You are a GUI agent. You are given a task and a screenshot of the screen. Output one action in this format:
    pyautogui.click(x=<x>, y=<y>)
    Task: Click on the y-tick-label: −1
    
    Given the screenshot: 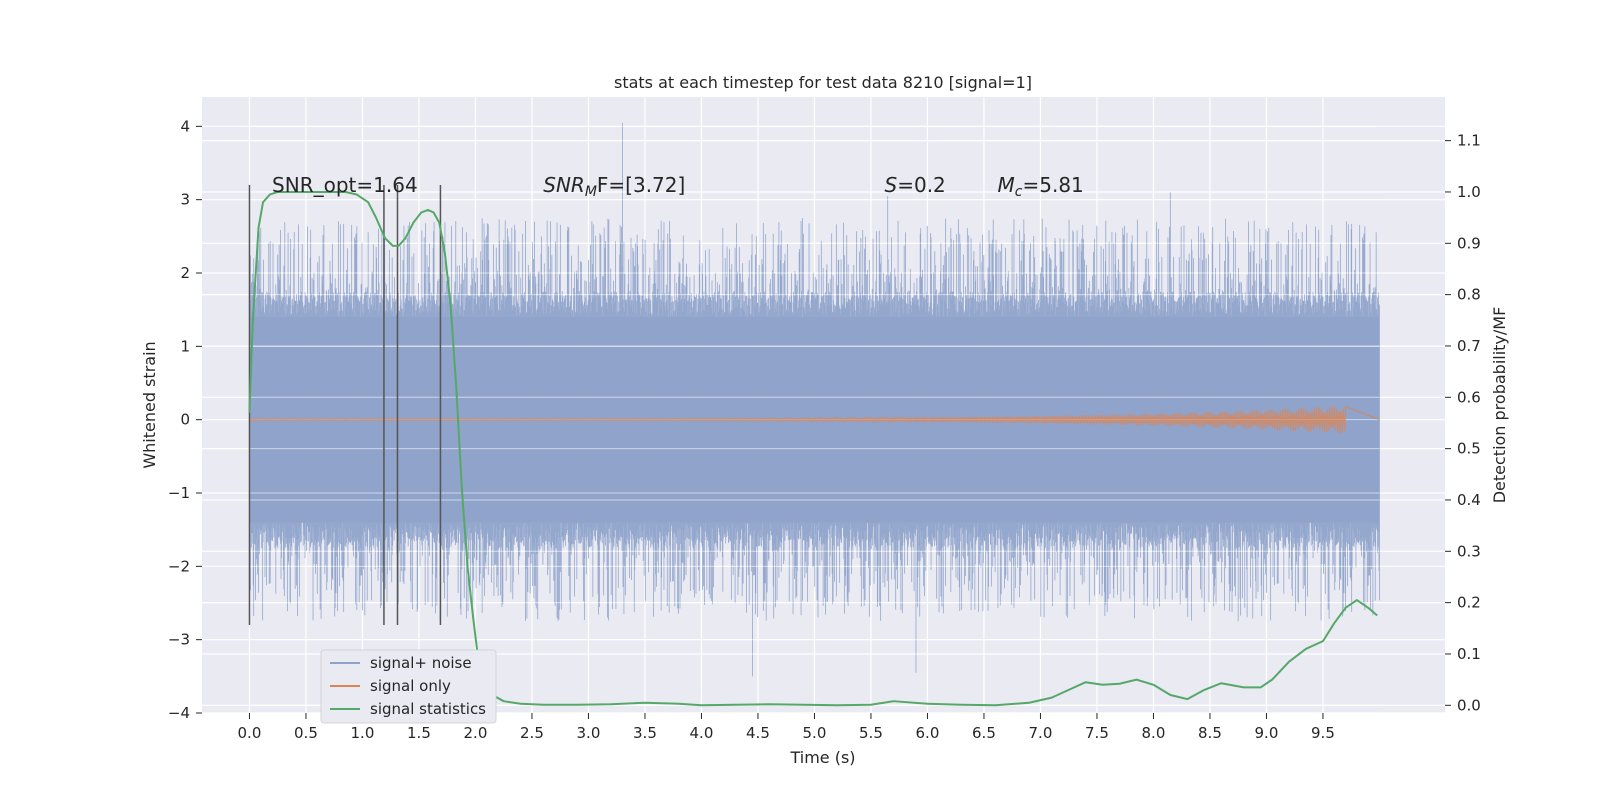 What is the action you would take?
    pyautogui.click(x=179, y=493)
    